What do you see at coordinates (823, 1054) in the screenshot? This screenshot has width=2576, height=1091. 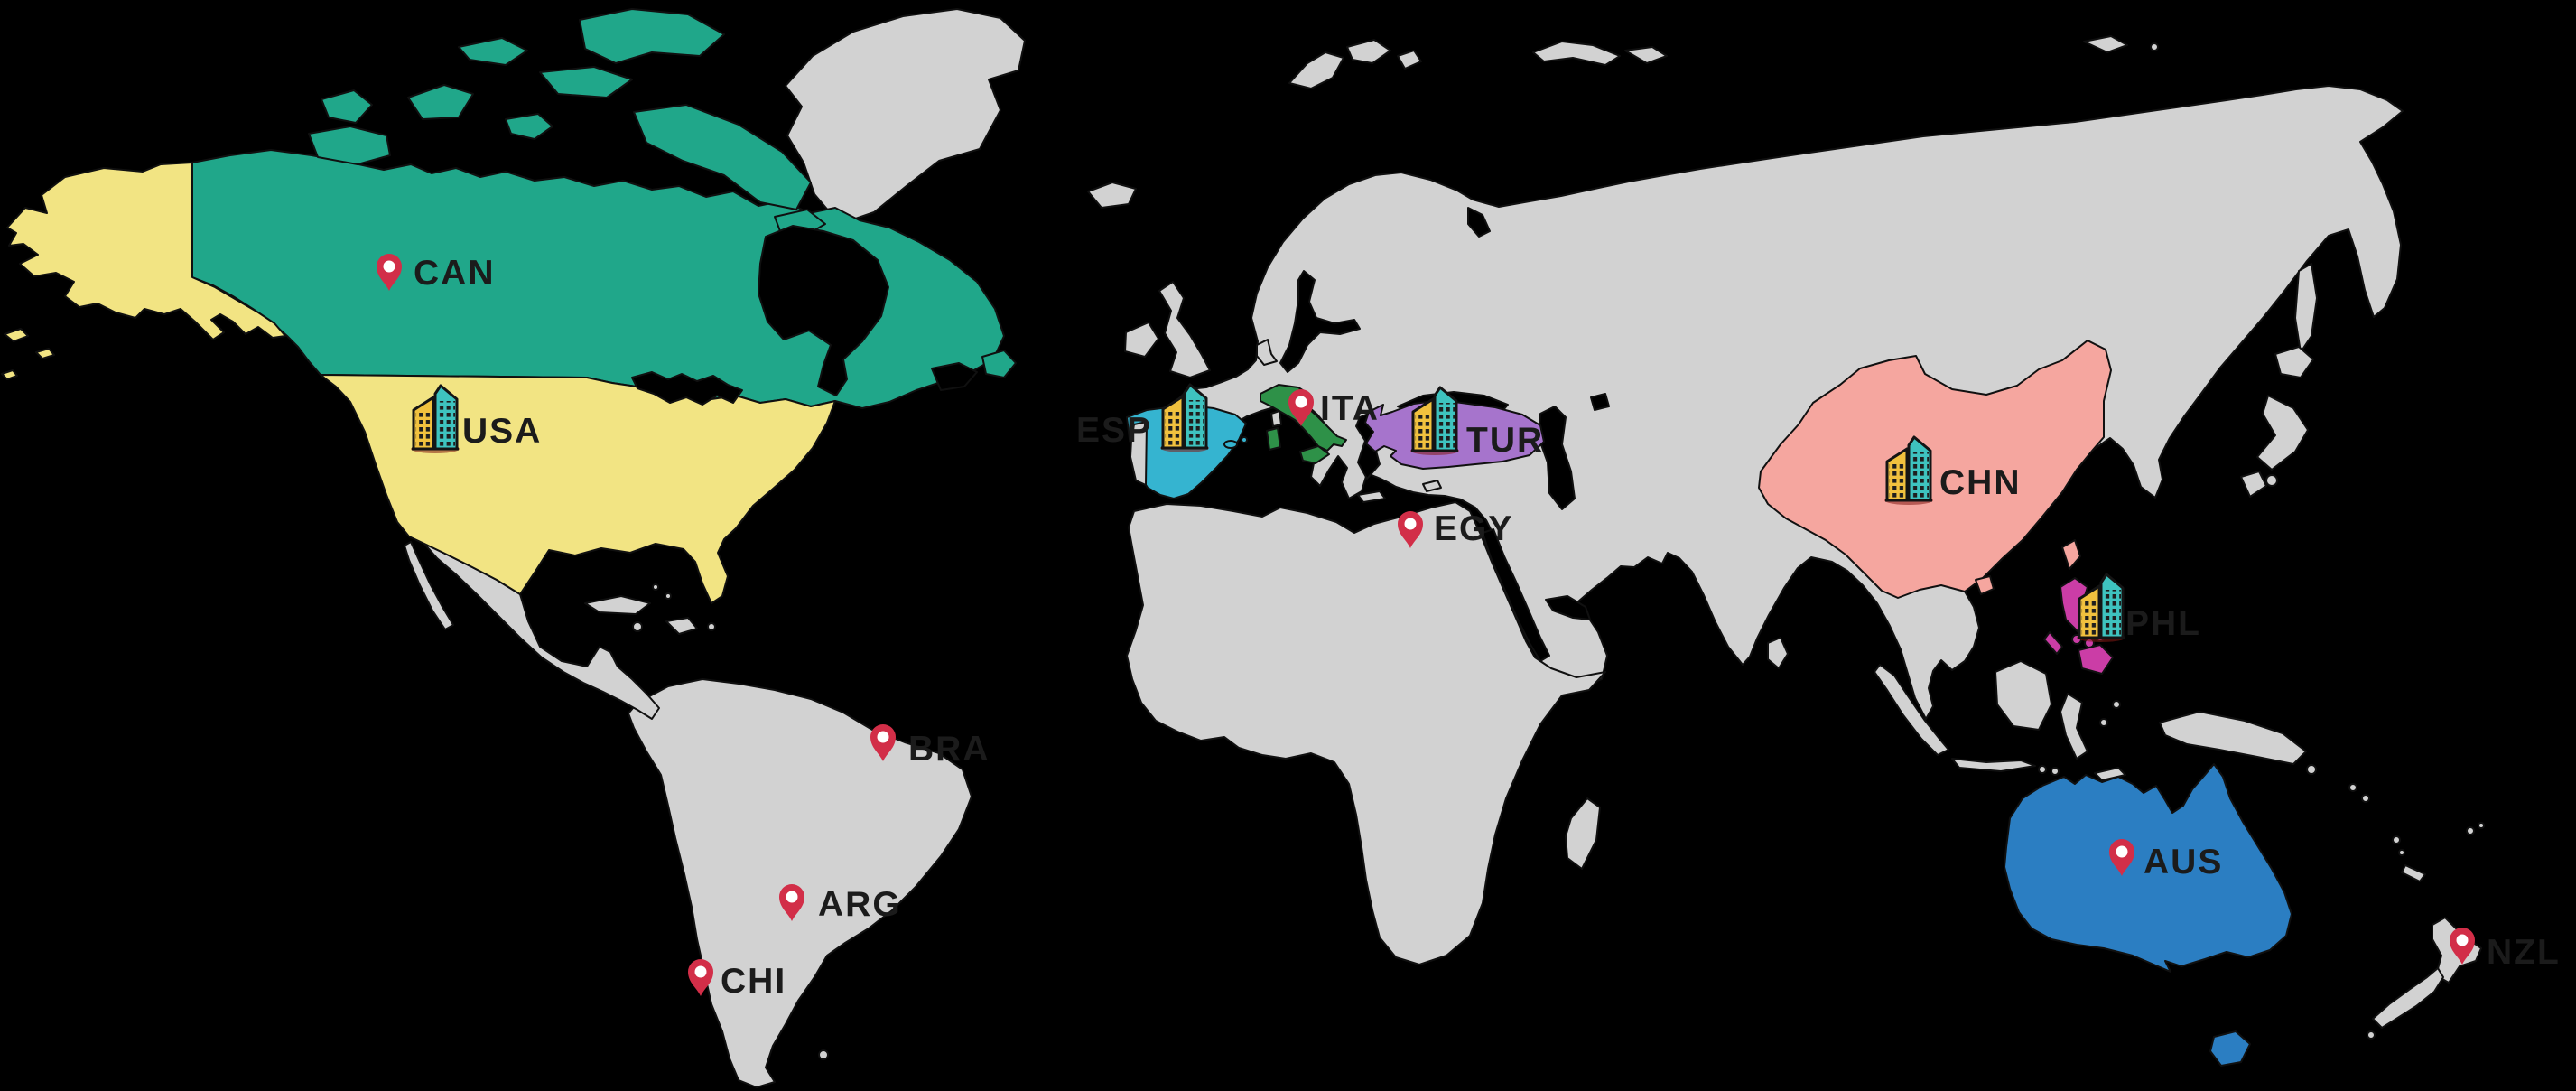 I see `island-falkland` at bounding box center [823, 1054].